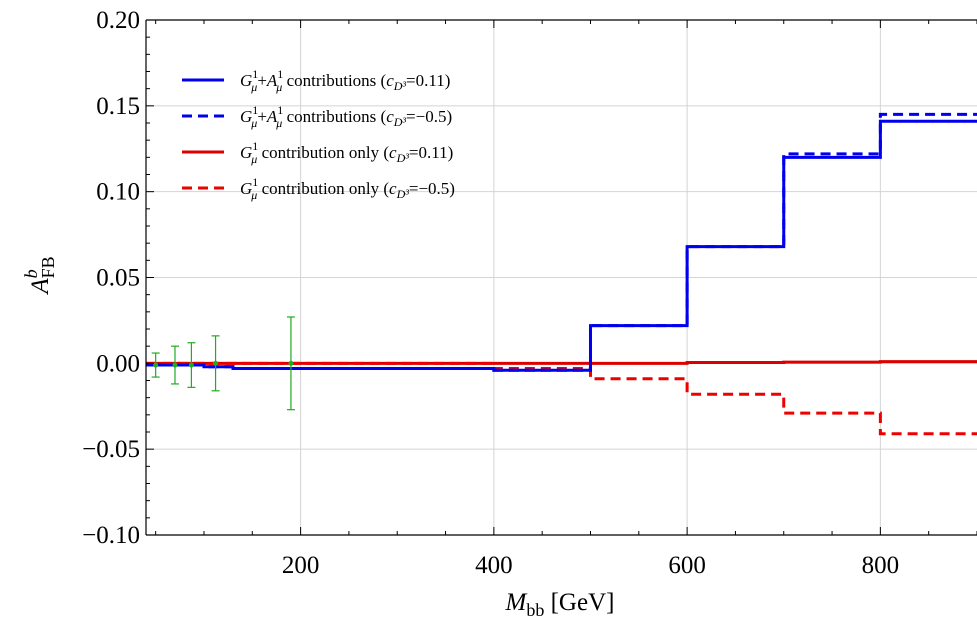 This screenshot has height=626, width=977. I want to click on x-tick-label: 400, so click(494, 565).